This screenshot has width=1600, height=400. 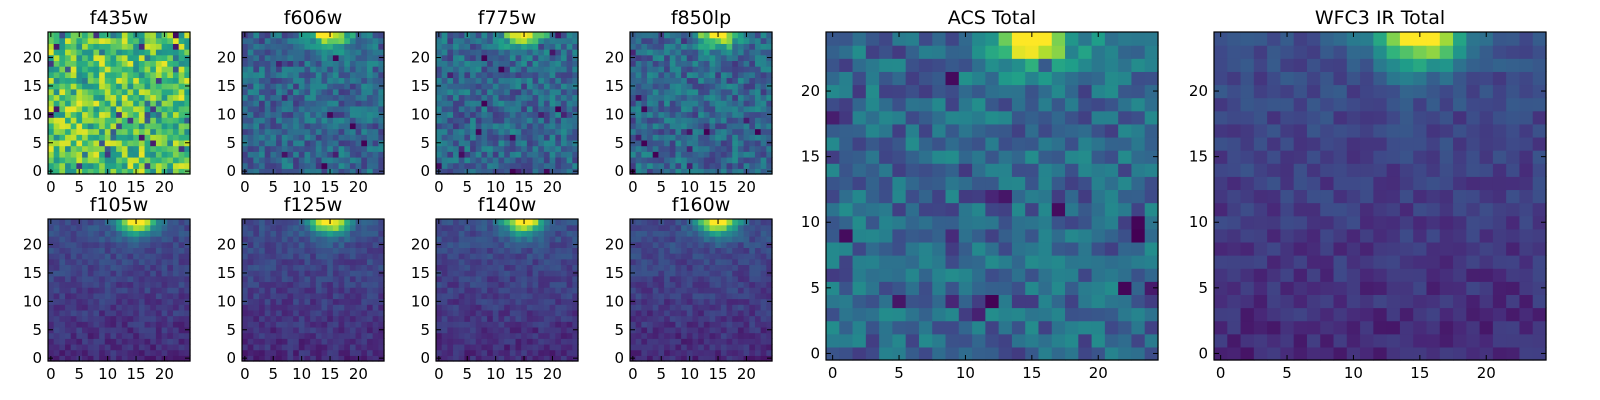 What do you see at coordinates (507, 103) in the screenshot?
I see `heatmap-cells` at bounding box center [507, 103].